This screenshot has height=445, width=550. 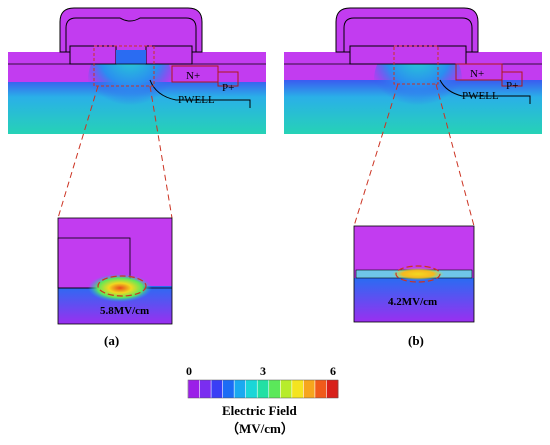 What do you see at coordinates (333, 371) in the screenshot?
I see `colorbar-tick-6: 6` at bounding box center [333, 371].